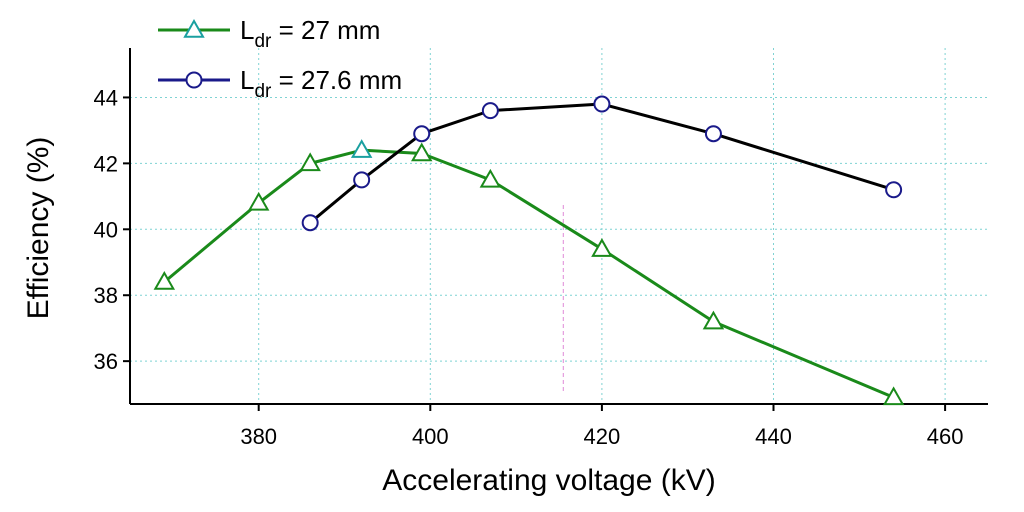  I want to click on legend-item-2: Ldr = 27.6 mm, so click(280, 83).